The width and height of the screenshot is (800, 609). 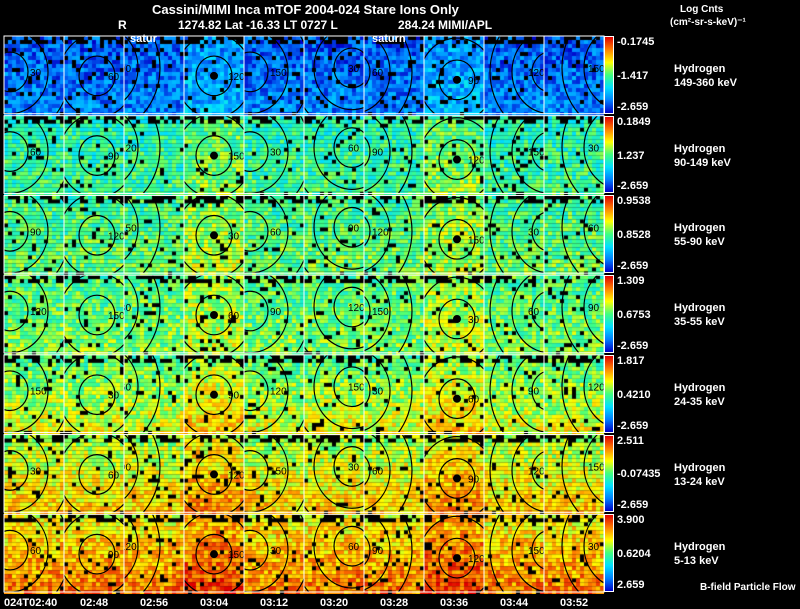 I want to click on colorbar-mid: -1.417, so click(x=633, y=75).